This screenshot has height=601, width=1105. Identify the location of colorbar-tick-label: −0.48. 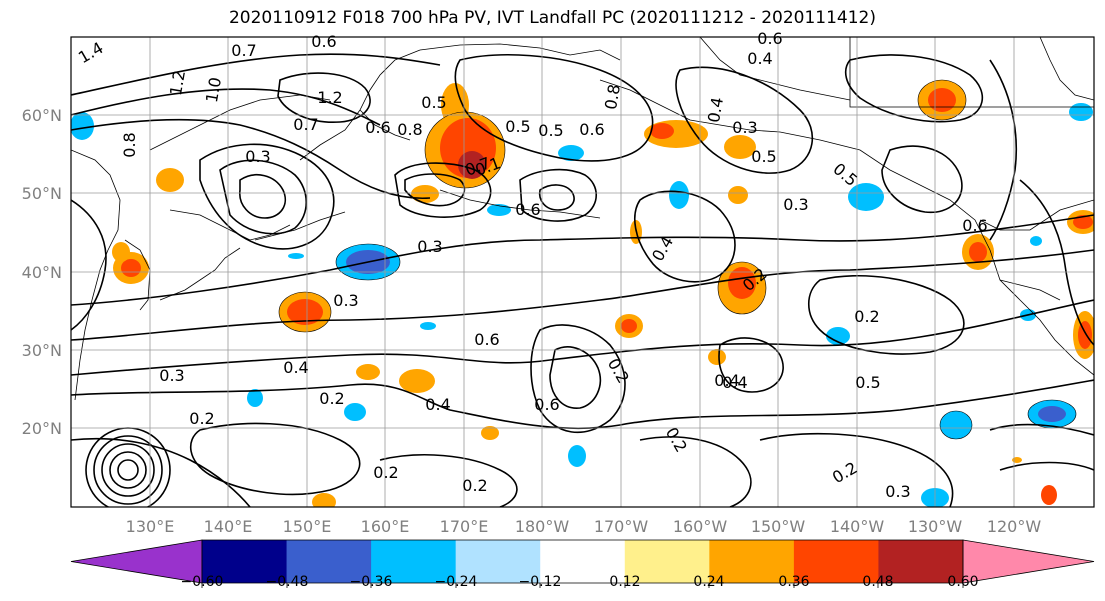
(287, 582).